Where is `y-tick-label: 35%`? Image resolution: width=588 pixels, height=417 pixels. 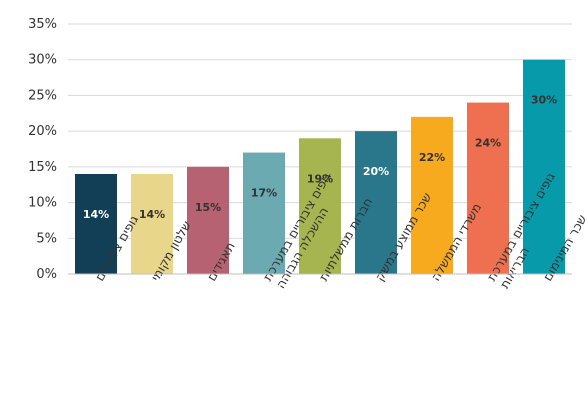
y-tick-label: 35% is located at coordinates (42, 24).